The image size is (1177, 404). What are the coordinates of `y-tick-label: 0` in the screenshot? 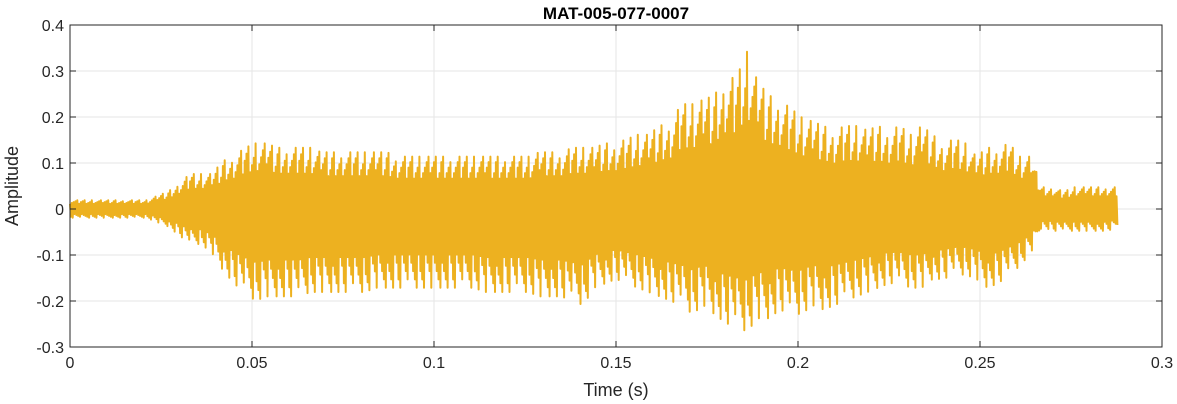 It's located at (59, 210).